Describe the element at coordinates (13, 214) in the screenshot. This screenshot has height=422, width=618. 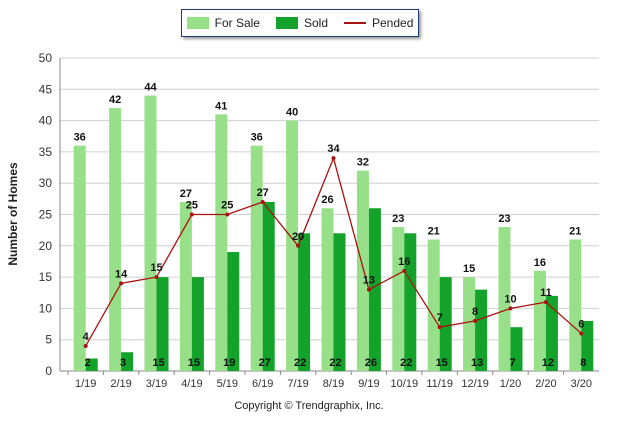
I see `y-axis-label: Number of Homes` at that location.